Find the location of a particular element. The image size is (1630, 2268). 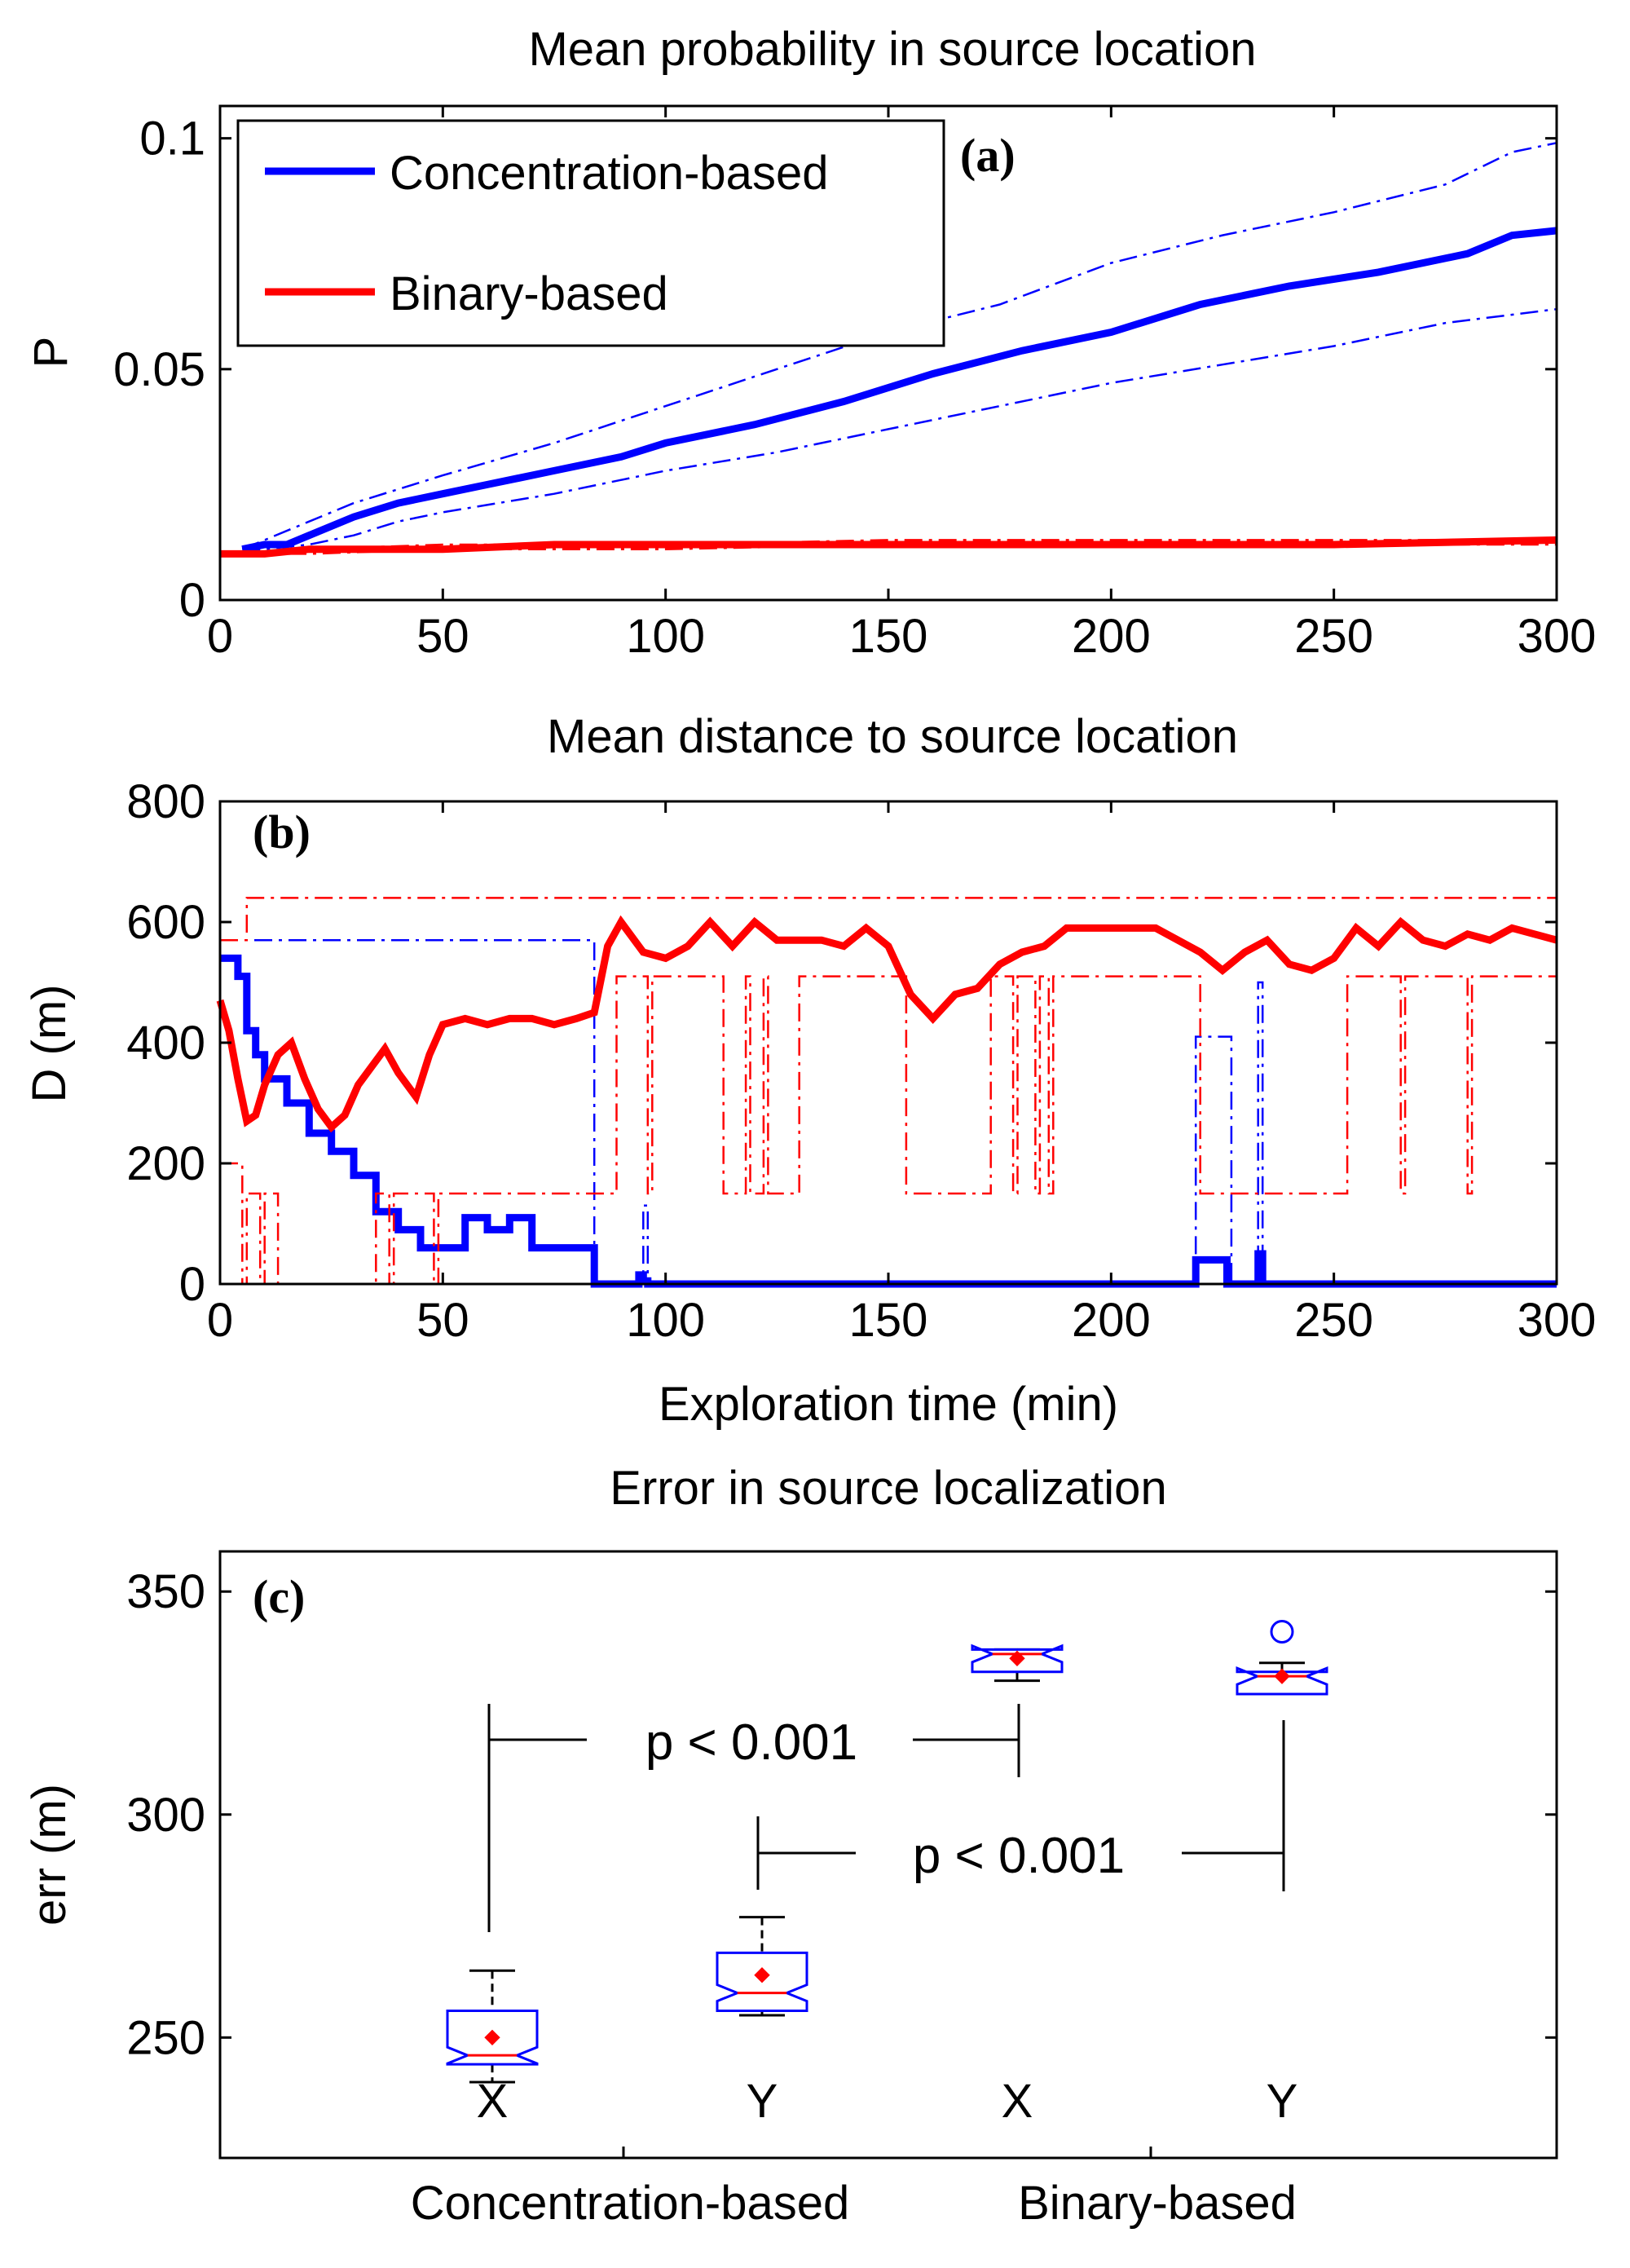

panel-a-tag: (a) is located at coordinates (987, 155).